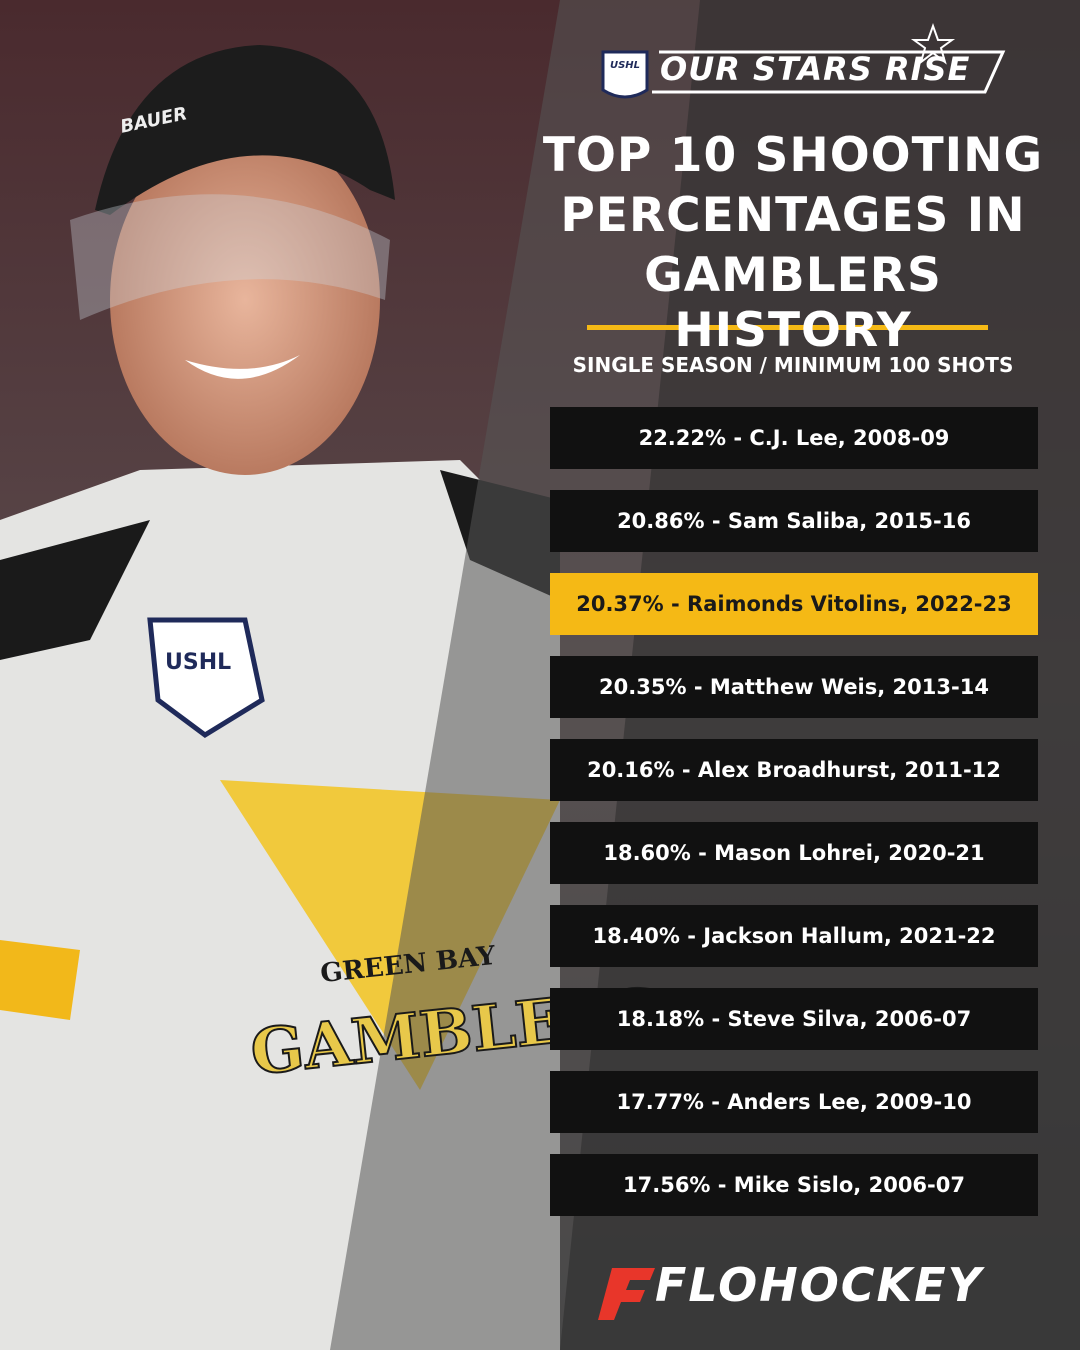  Describe the element at coordinates (794, 1102) in the screenshot. I see `entry: 17.77% - Anders Lee, 2009-10` at that location.